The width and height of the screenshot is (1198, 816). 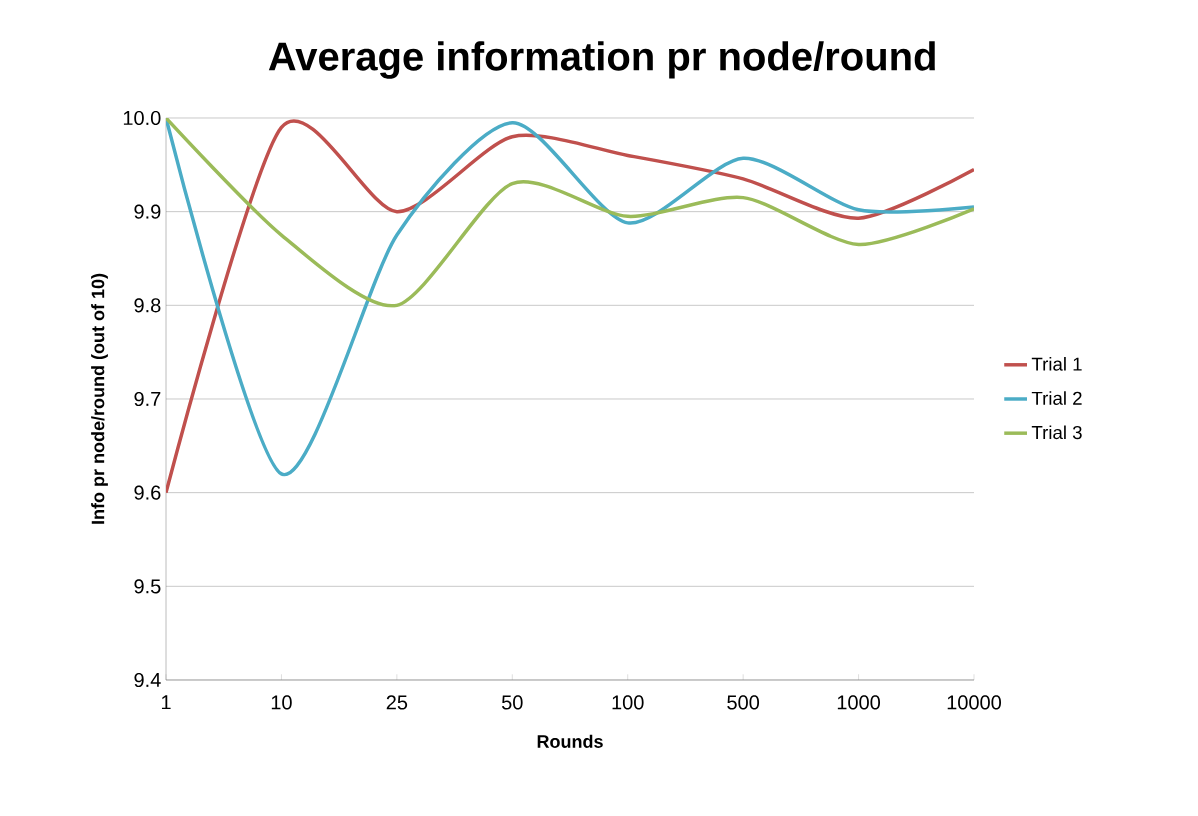 What do you see at coordinates (147, 211) in the screenshot?
I see `y-tick-label: 9.9` at bounding box center [147, 211].